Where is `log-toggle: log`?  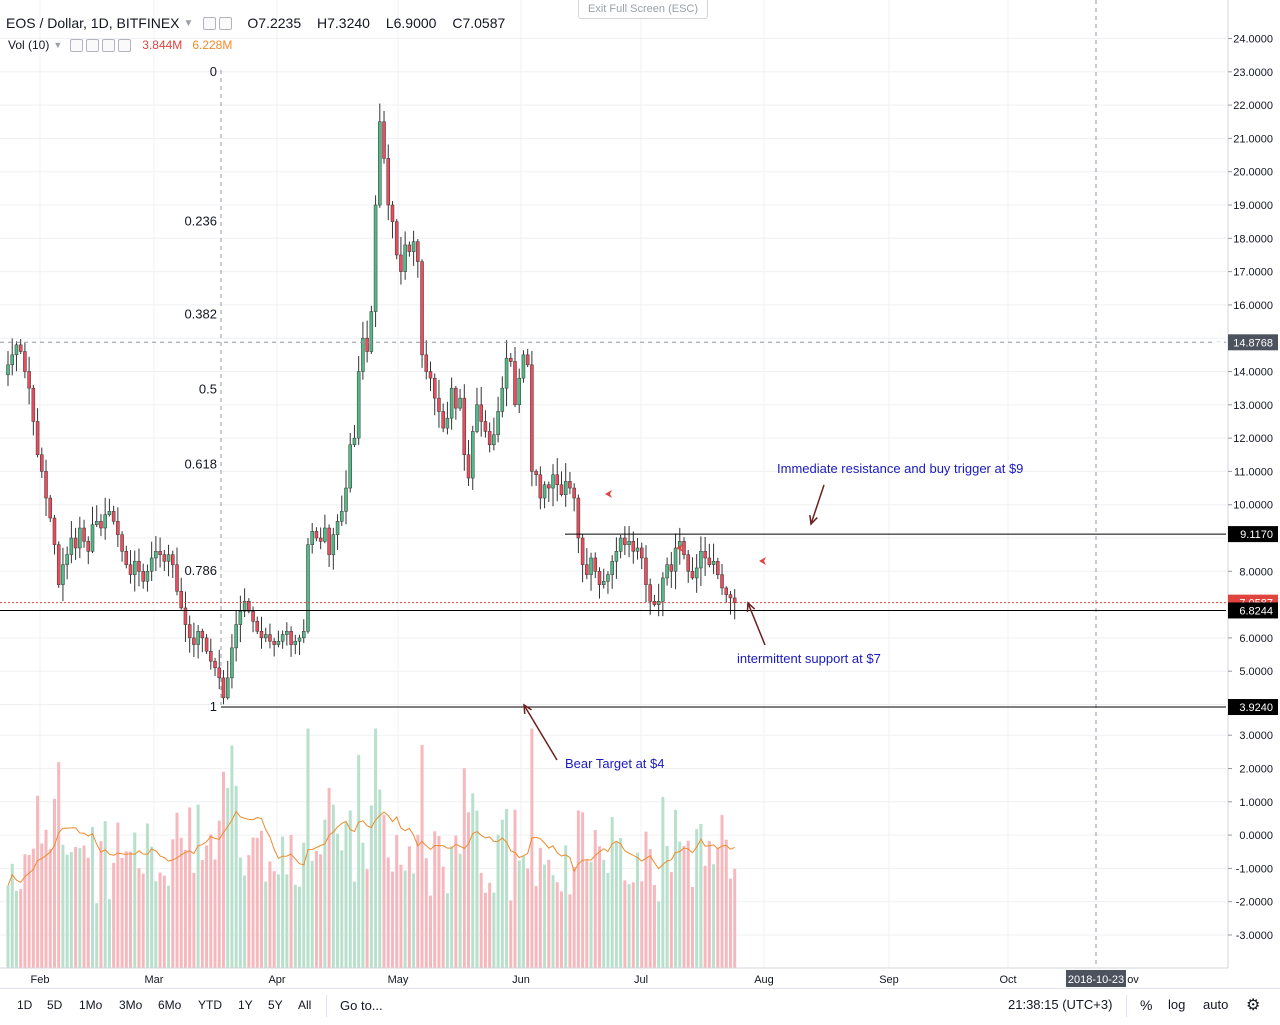 log-toggle: log is located at coordinates (1177, 1004).